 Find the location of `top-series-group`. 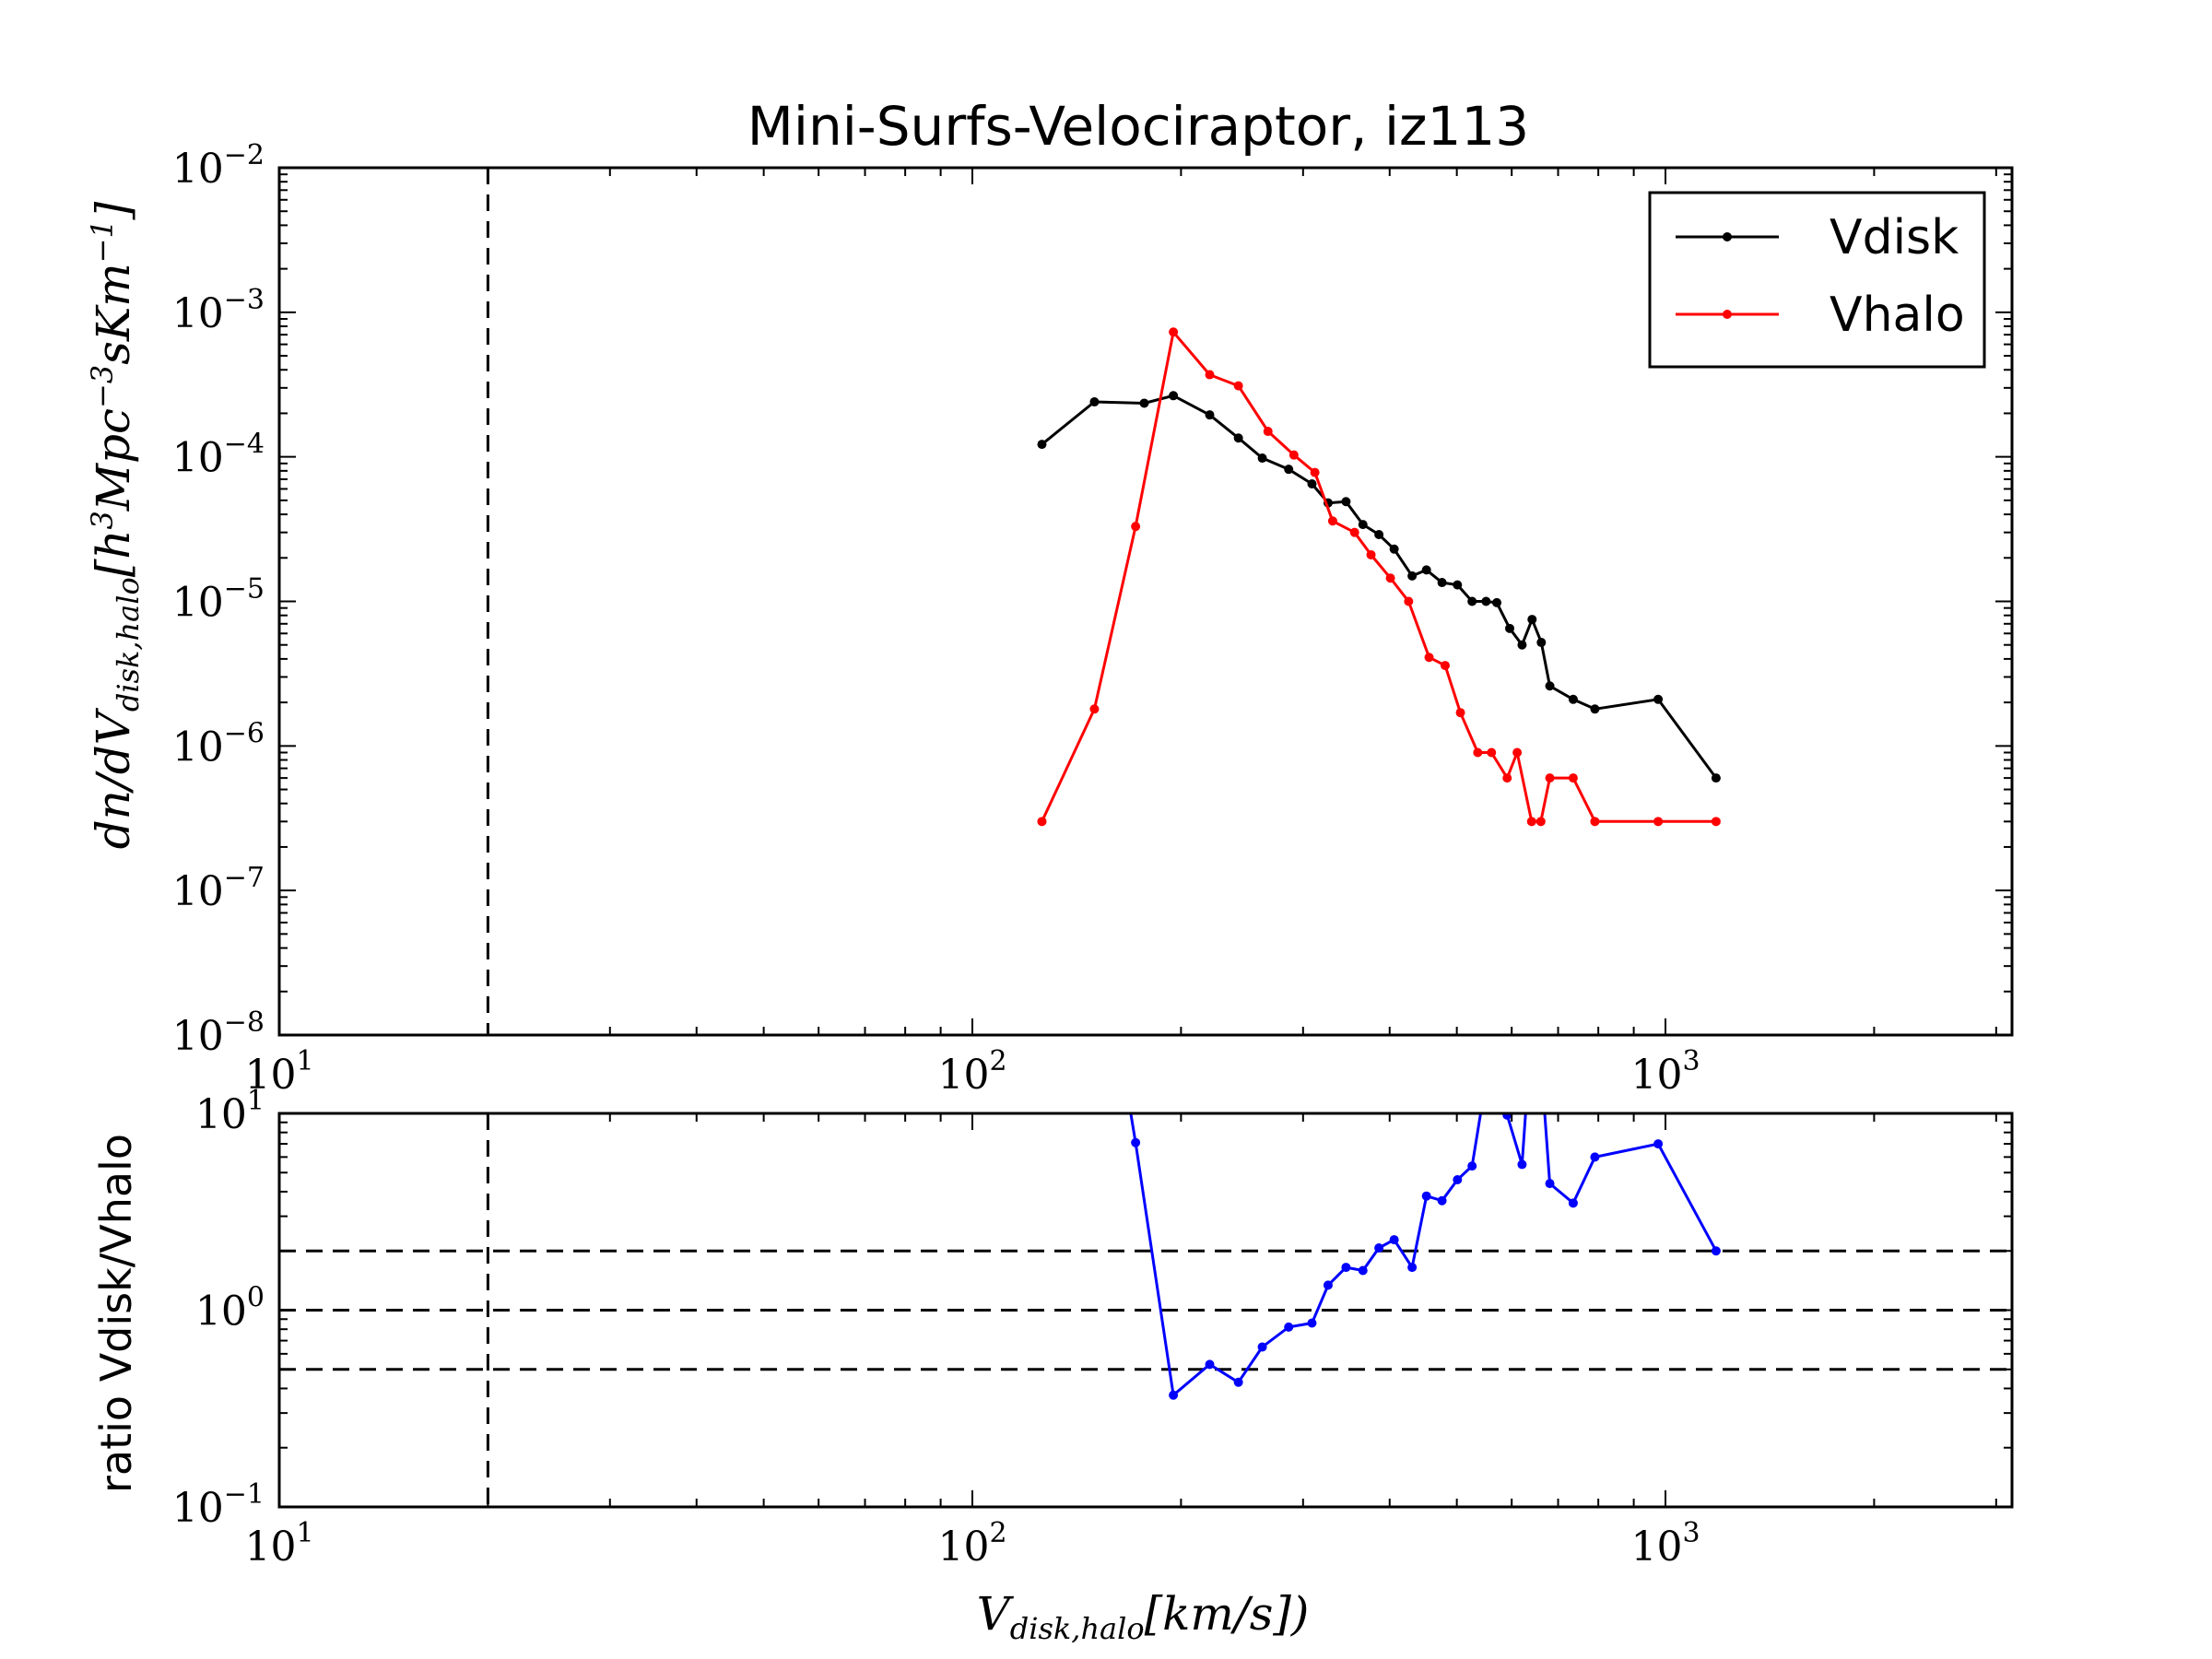

top-series-group is located at coordinates (1379, 577).